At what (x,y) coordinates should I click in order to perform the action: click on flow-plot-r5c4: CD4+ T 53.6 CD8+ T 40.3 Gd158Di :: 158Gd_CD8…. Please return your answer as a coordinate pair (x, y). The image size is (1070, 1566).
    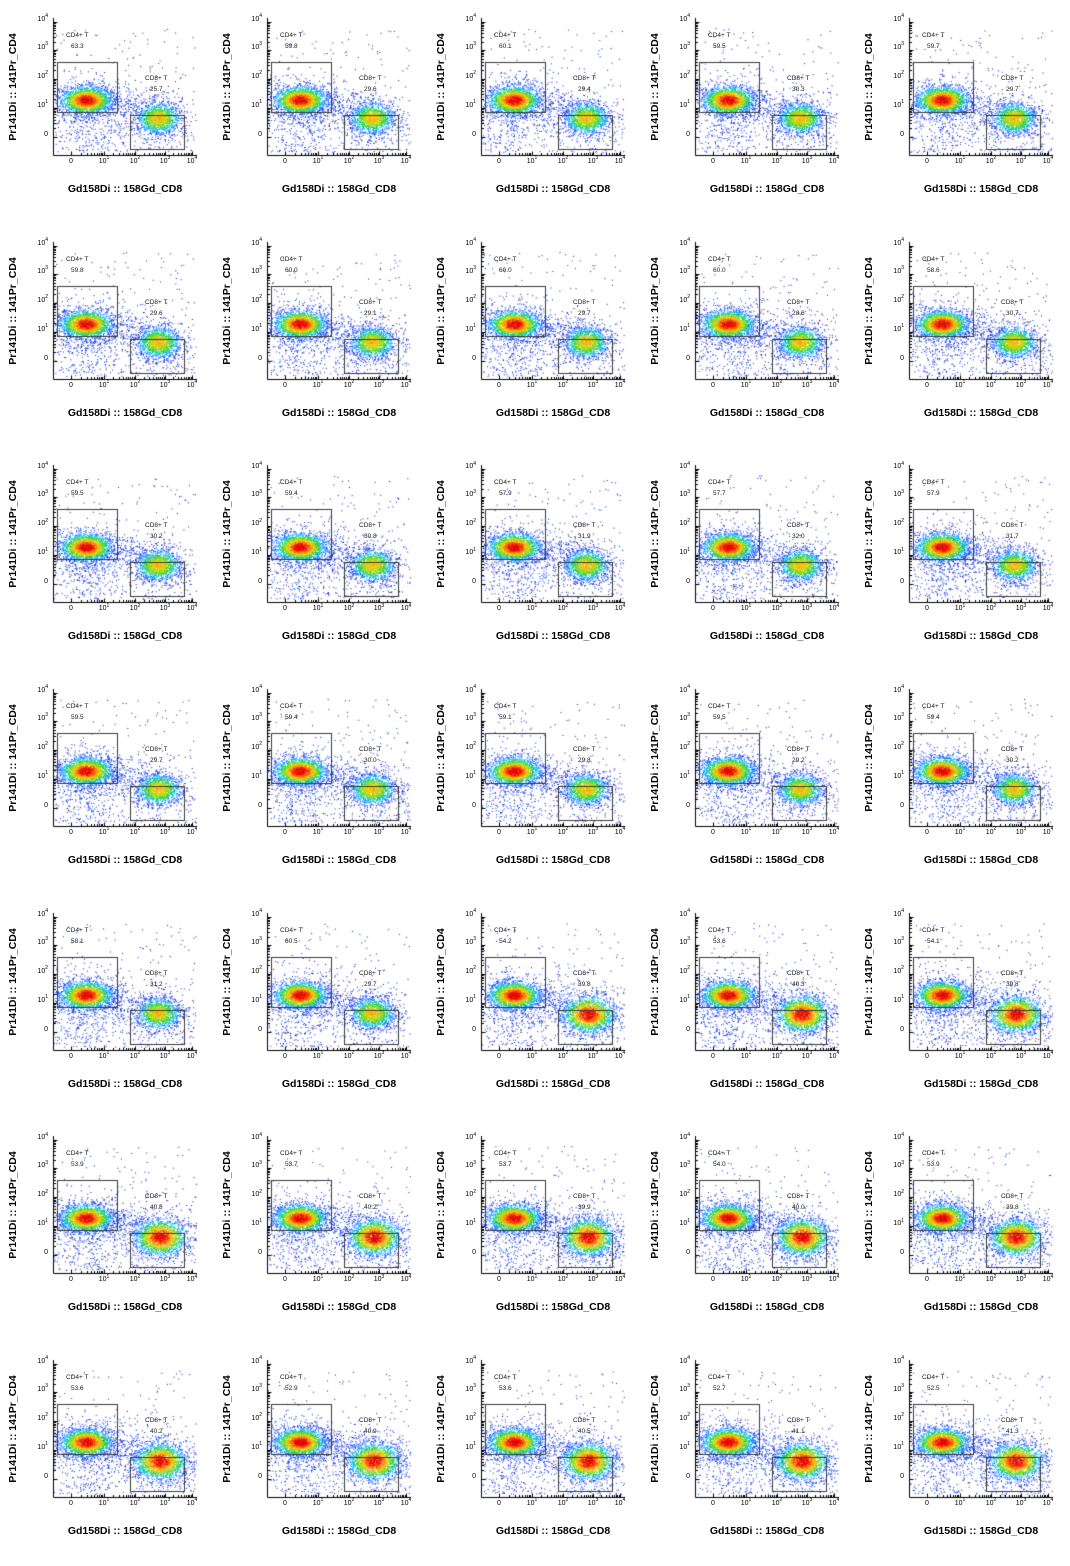
    Looking at the image, I should click on (749, 1006).